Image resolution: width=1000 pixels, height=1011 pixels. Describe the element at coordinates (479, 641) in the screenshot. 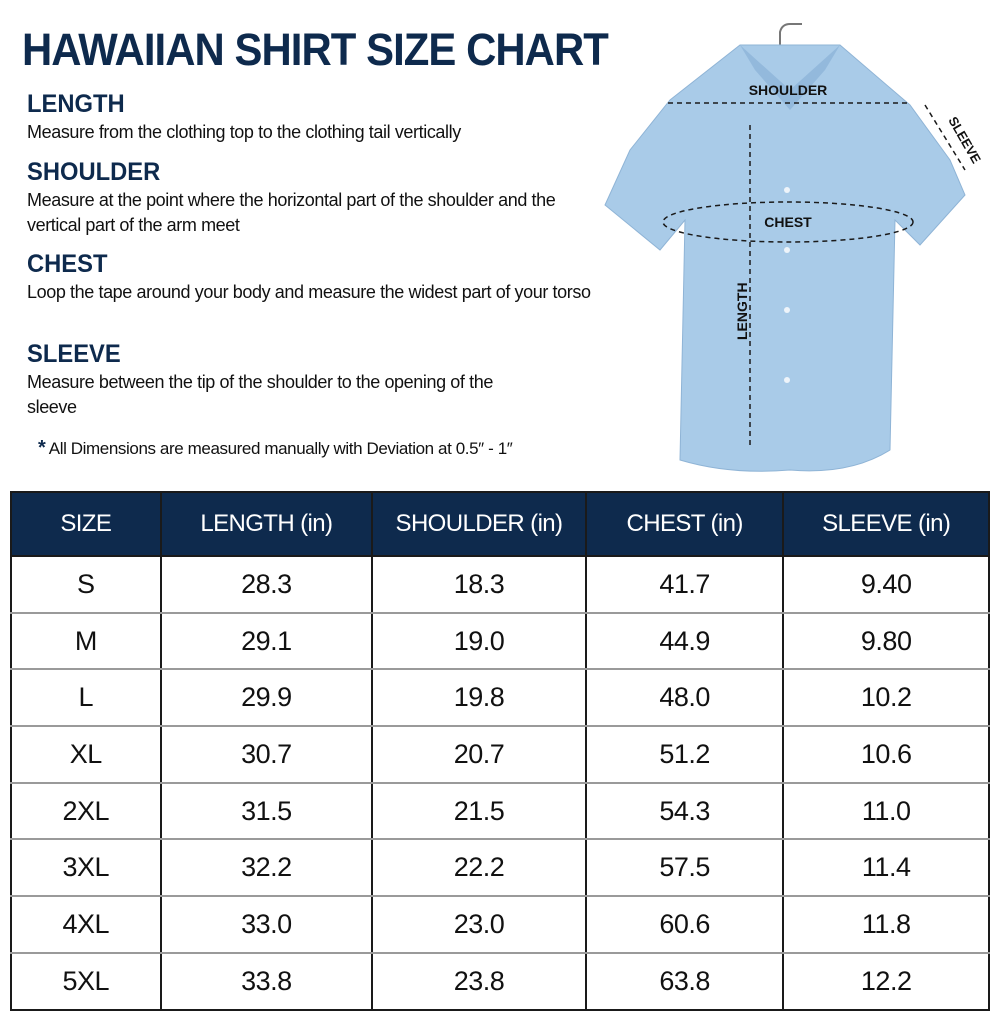

I see `table-cell: 19.0` at that location.